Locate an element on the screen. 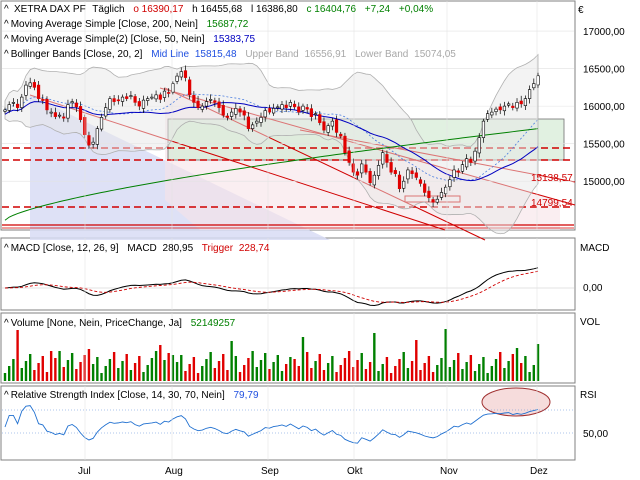 This screenshot has height=480, width=640. support-level-label: 14799,54 is located at coordinates (552, 203).